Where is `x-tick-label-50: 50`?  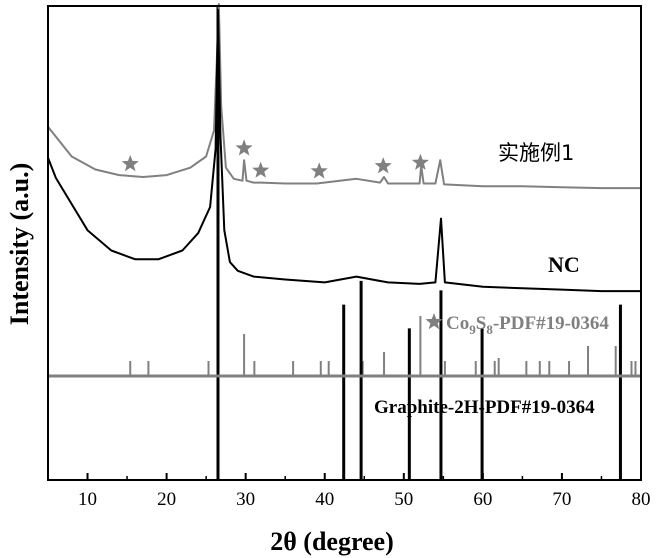
x-tick-label-50: 50 is located at coordinates (403, 499).